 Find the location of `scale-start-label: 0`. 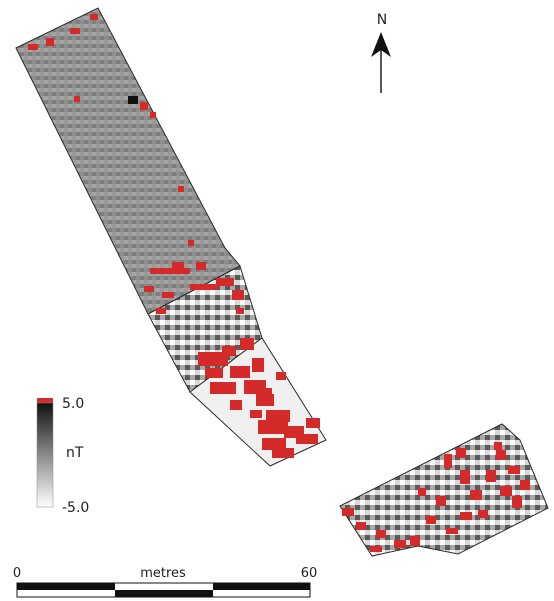

scale-start-label: 0 is located at coordinates (17, 573).